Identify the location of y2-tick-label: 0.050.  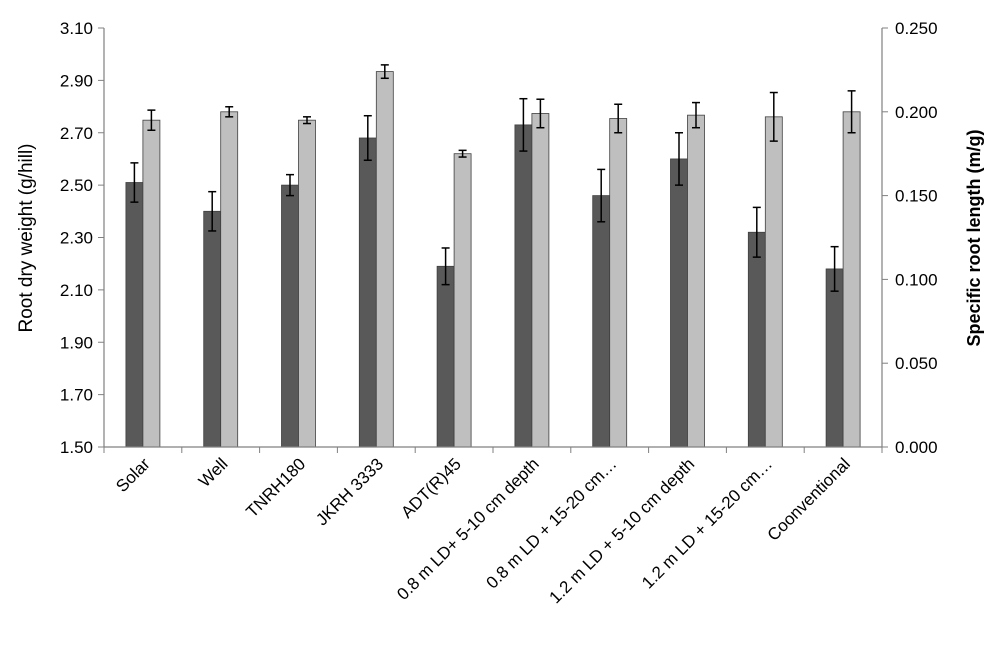
(916, 363).